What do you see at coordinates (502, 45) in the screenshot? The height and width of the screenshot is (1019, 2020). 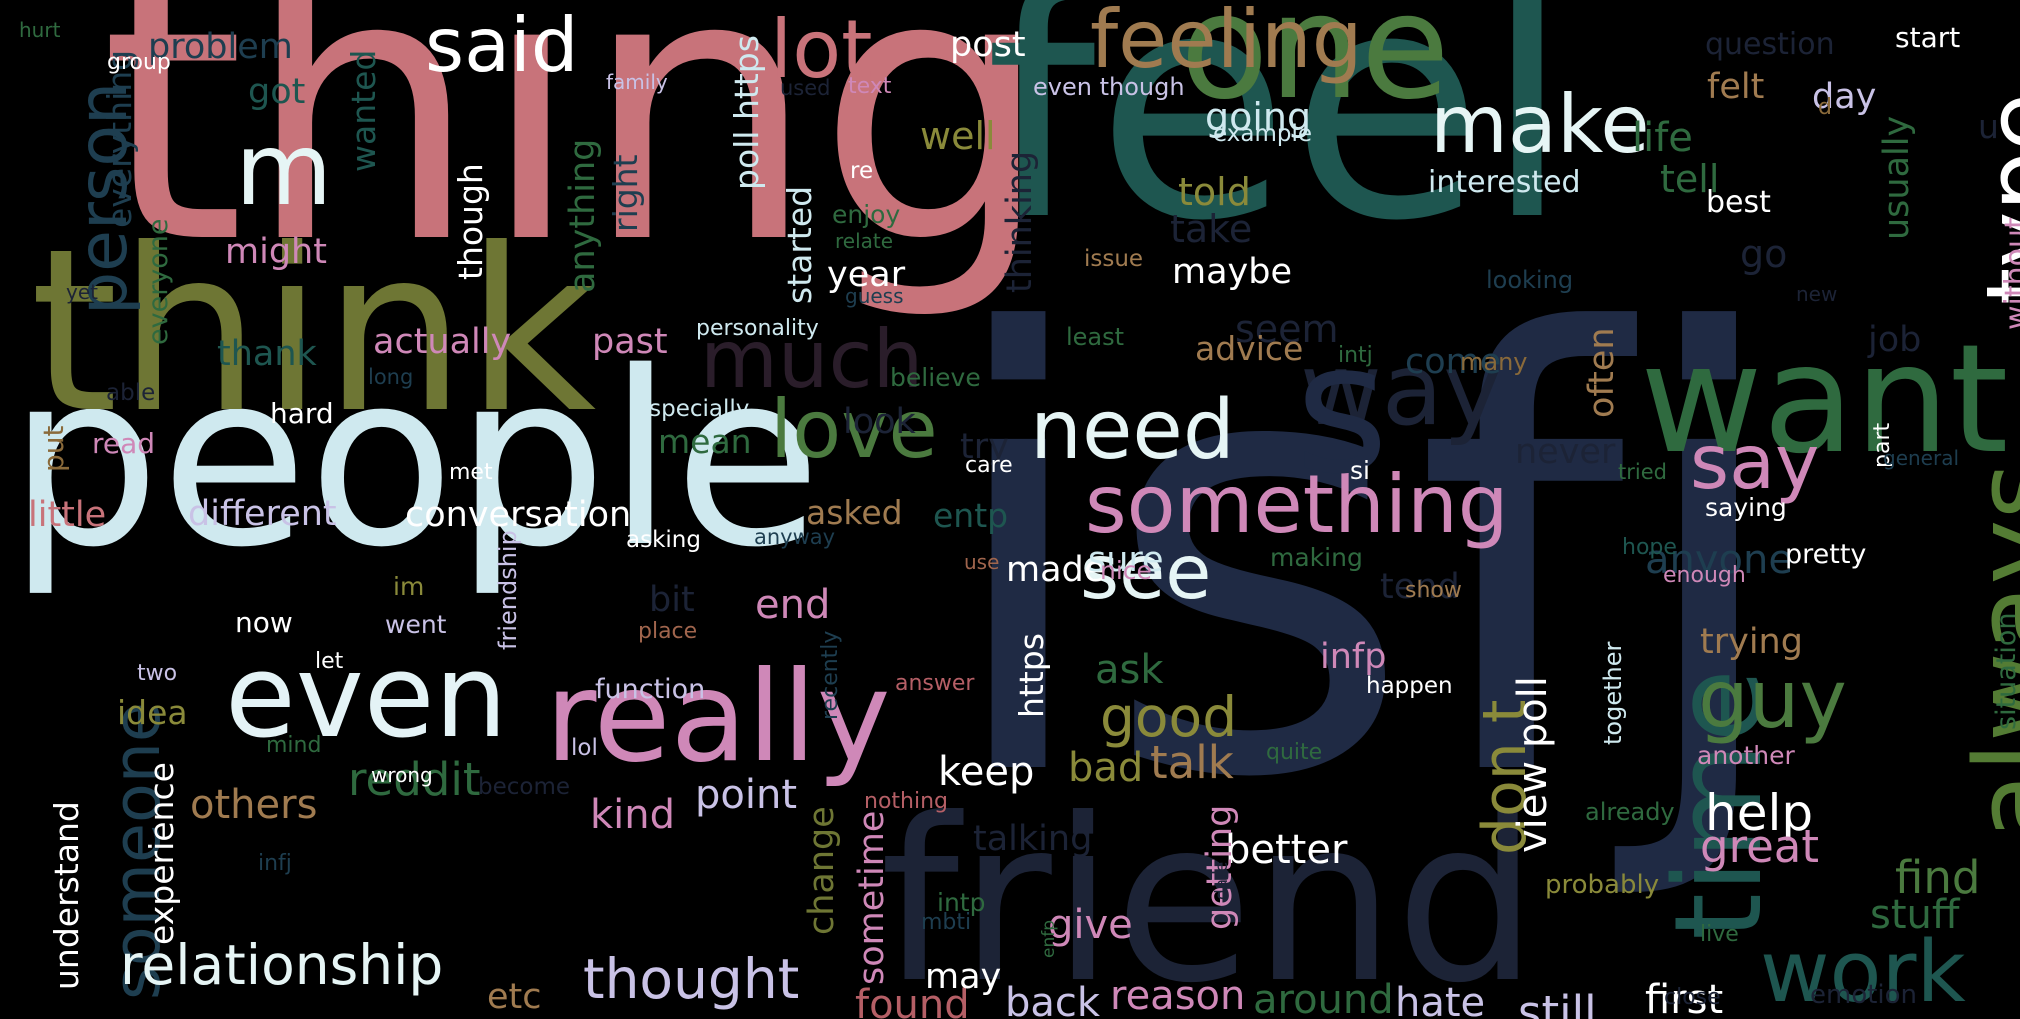 I see `word-said: said` at bounding box center [502, 45].